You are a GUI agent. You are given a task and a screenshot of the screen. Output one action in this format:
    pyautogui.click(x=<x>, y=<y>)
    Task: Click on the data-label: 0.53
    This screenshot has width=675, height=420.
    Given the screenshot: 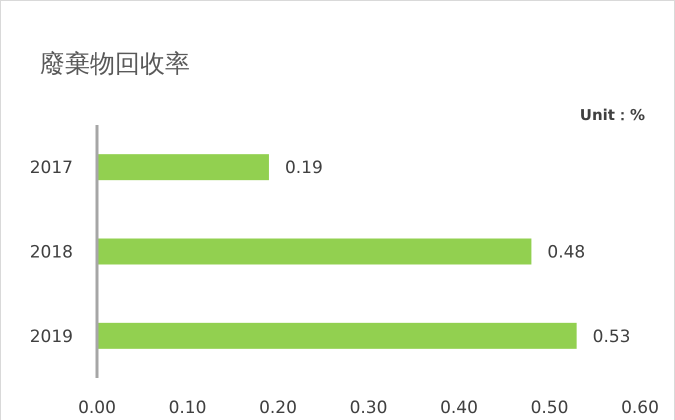 What is the action you would take?
    pyautogui.click(x=611, y=336)
    